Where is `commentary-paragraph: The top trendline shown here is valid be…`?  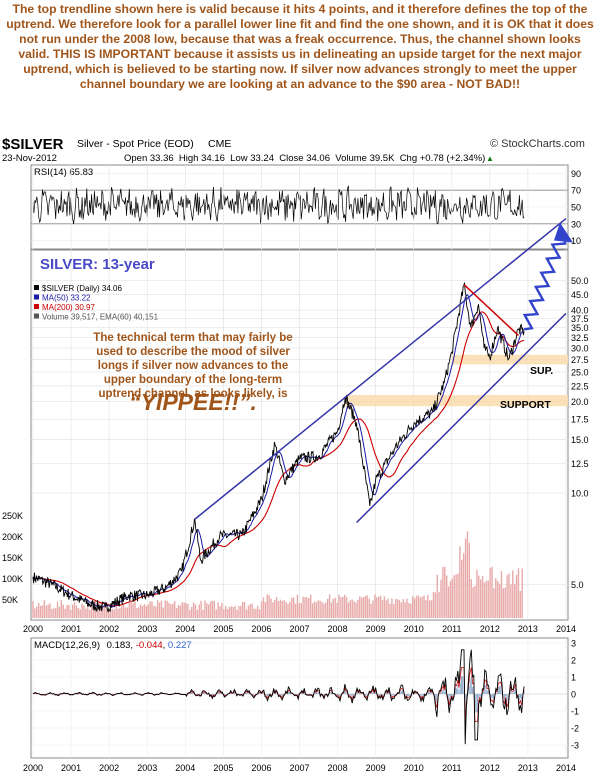 commentary-paragraph: The top trendline shown here is valid be… is located at coordinates (300, 46).